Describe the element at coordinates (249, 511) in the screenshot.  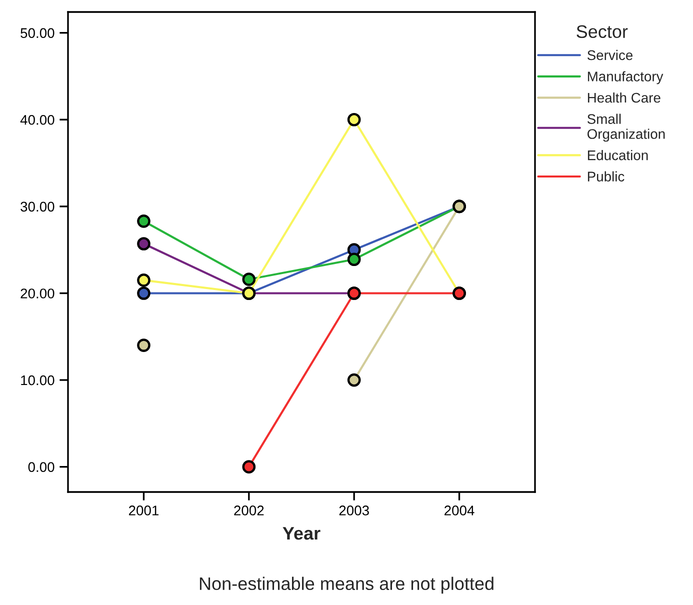
I see `x-tick-label: 2002` at that location.